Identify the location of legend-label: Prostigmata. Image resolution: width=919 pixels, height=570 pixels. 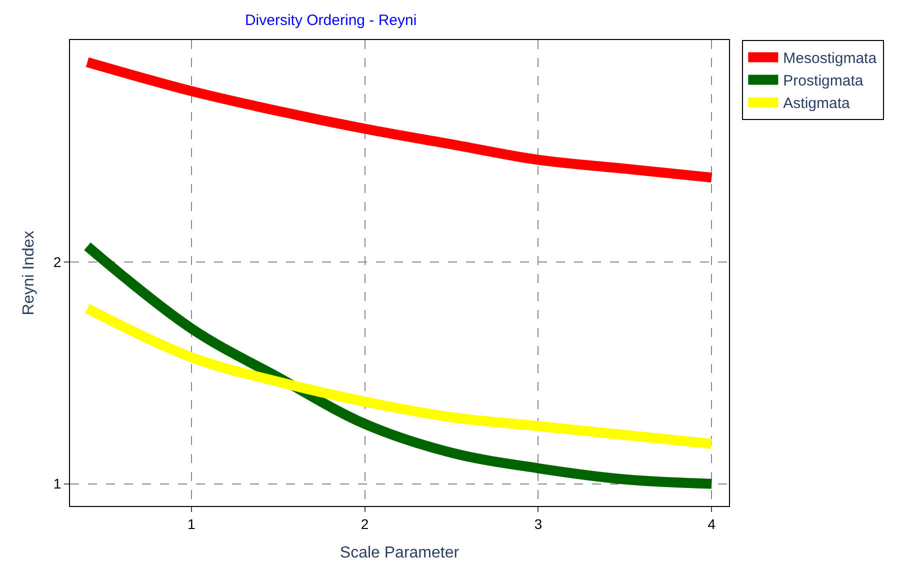
(823, 81).